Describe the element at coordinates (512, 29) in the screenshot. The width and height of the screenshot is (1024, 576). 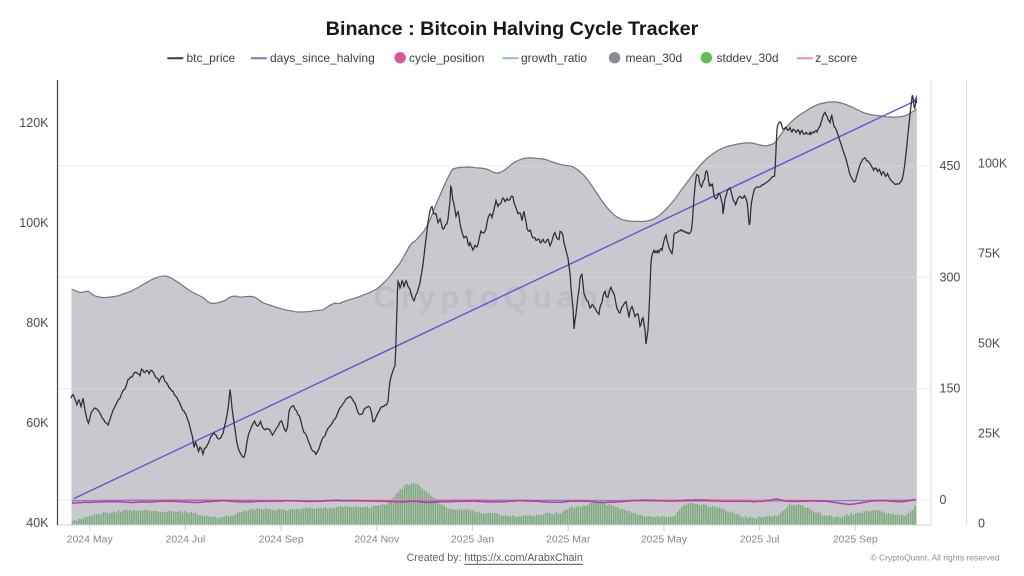
I see `svg-text:Binance : Bitcoin Halving Cycl: Binance : Bitcoin Halving Cycle Tracker` at that location.